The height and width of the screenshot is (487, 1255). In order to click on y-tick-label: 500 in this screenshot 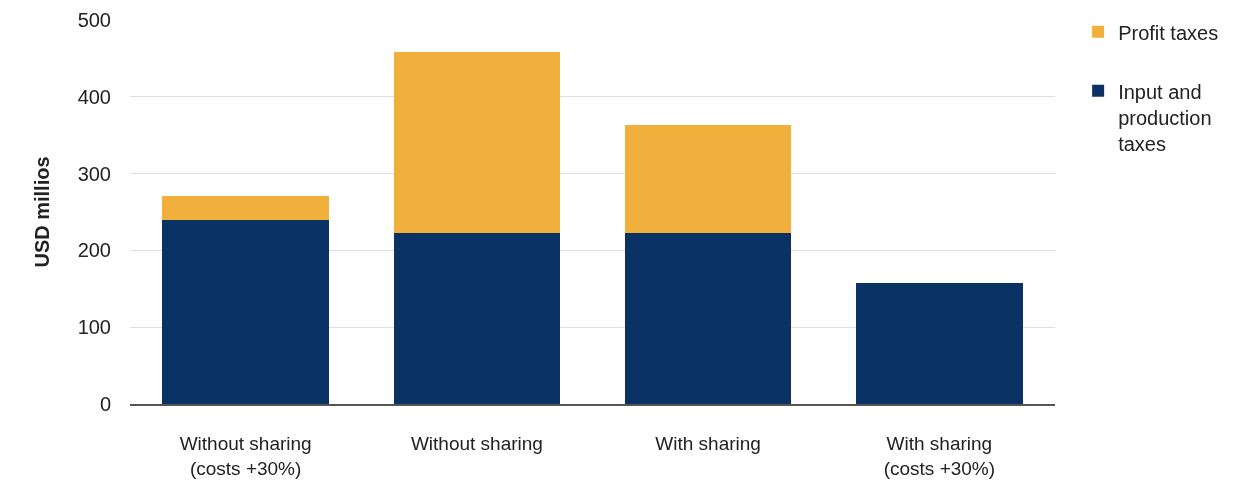, I will do `click(94, 20)`.